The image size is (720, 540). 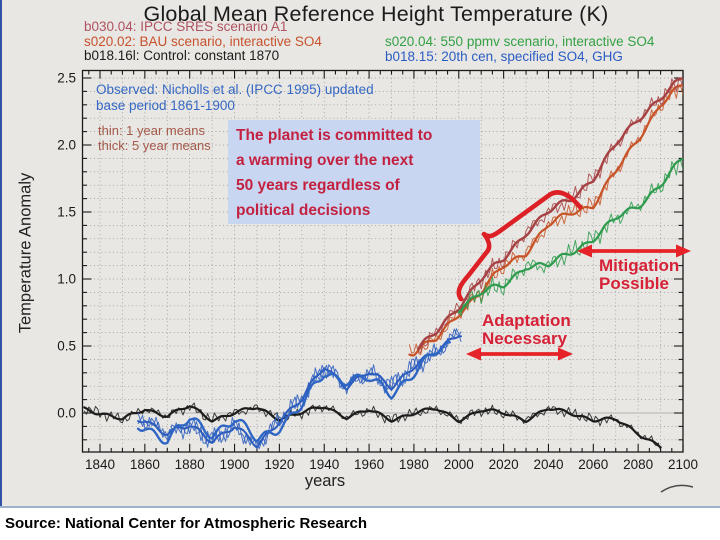 I want to click on svg-text: 1940, so click(x=324, y=464).